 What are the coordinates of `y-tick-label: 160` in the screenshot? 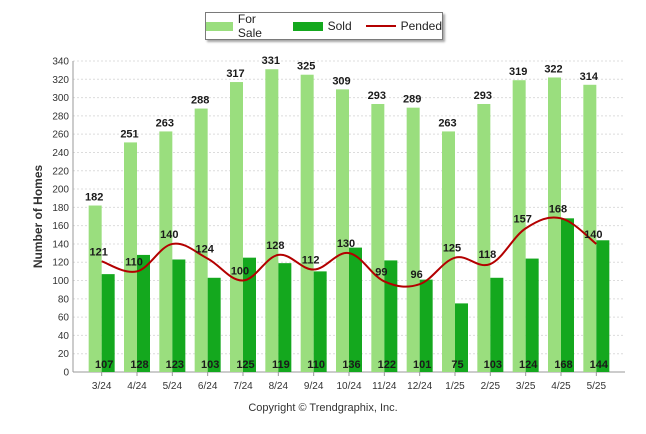 It's located at (60, 226).